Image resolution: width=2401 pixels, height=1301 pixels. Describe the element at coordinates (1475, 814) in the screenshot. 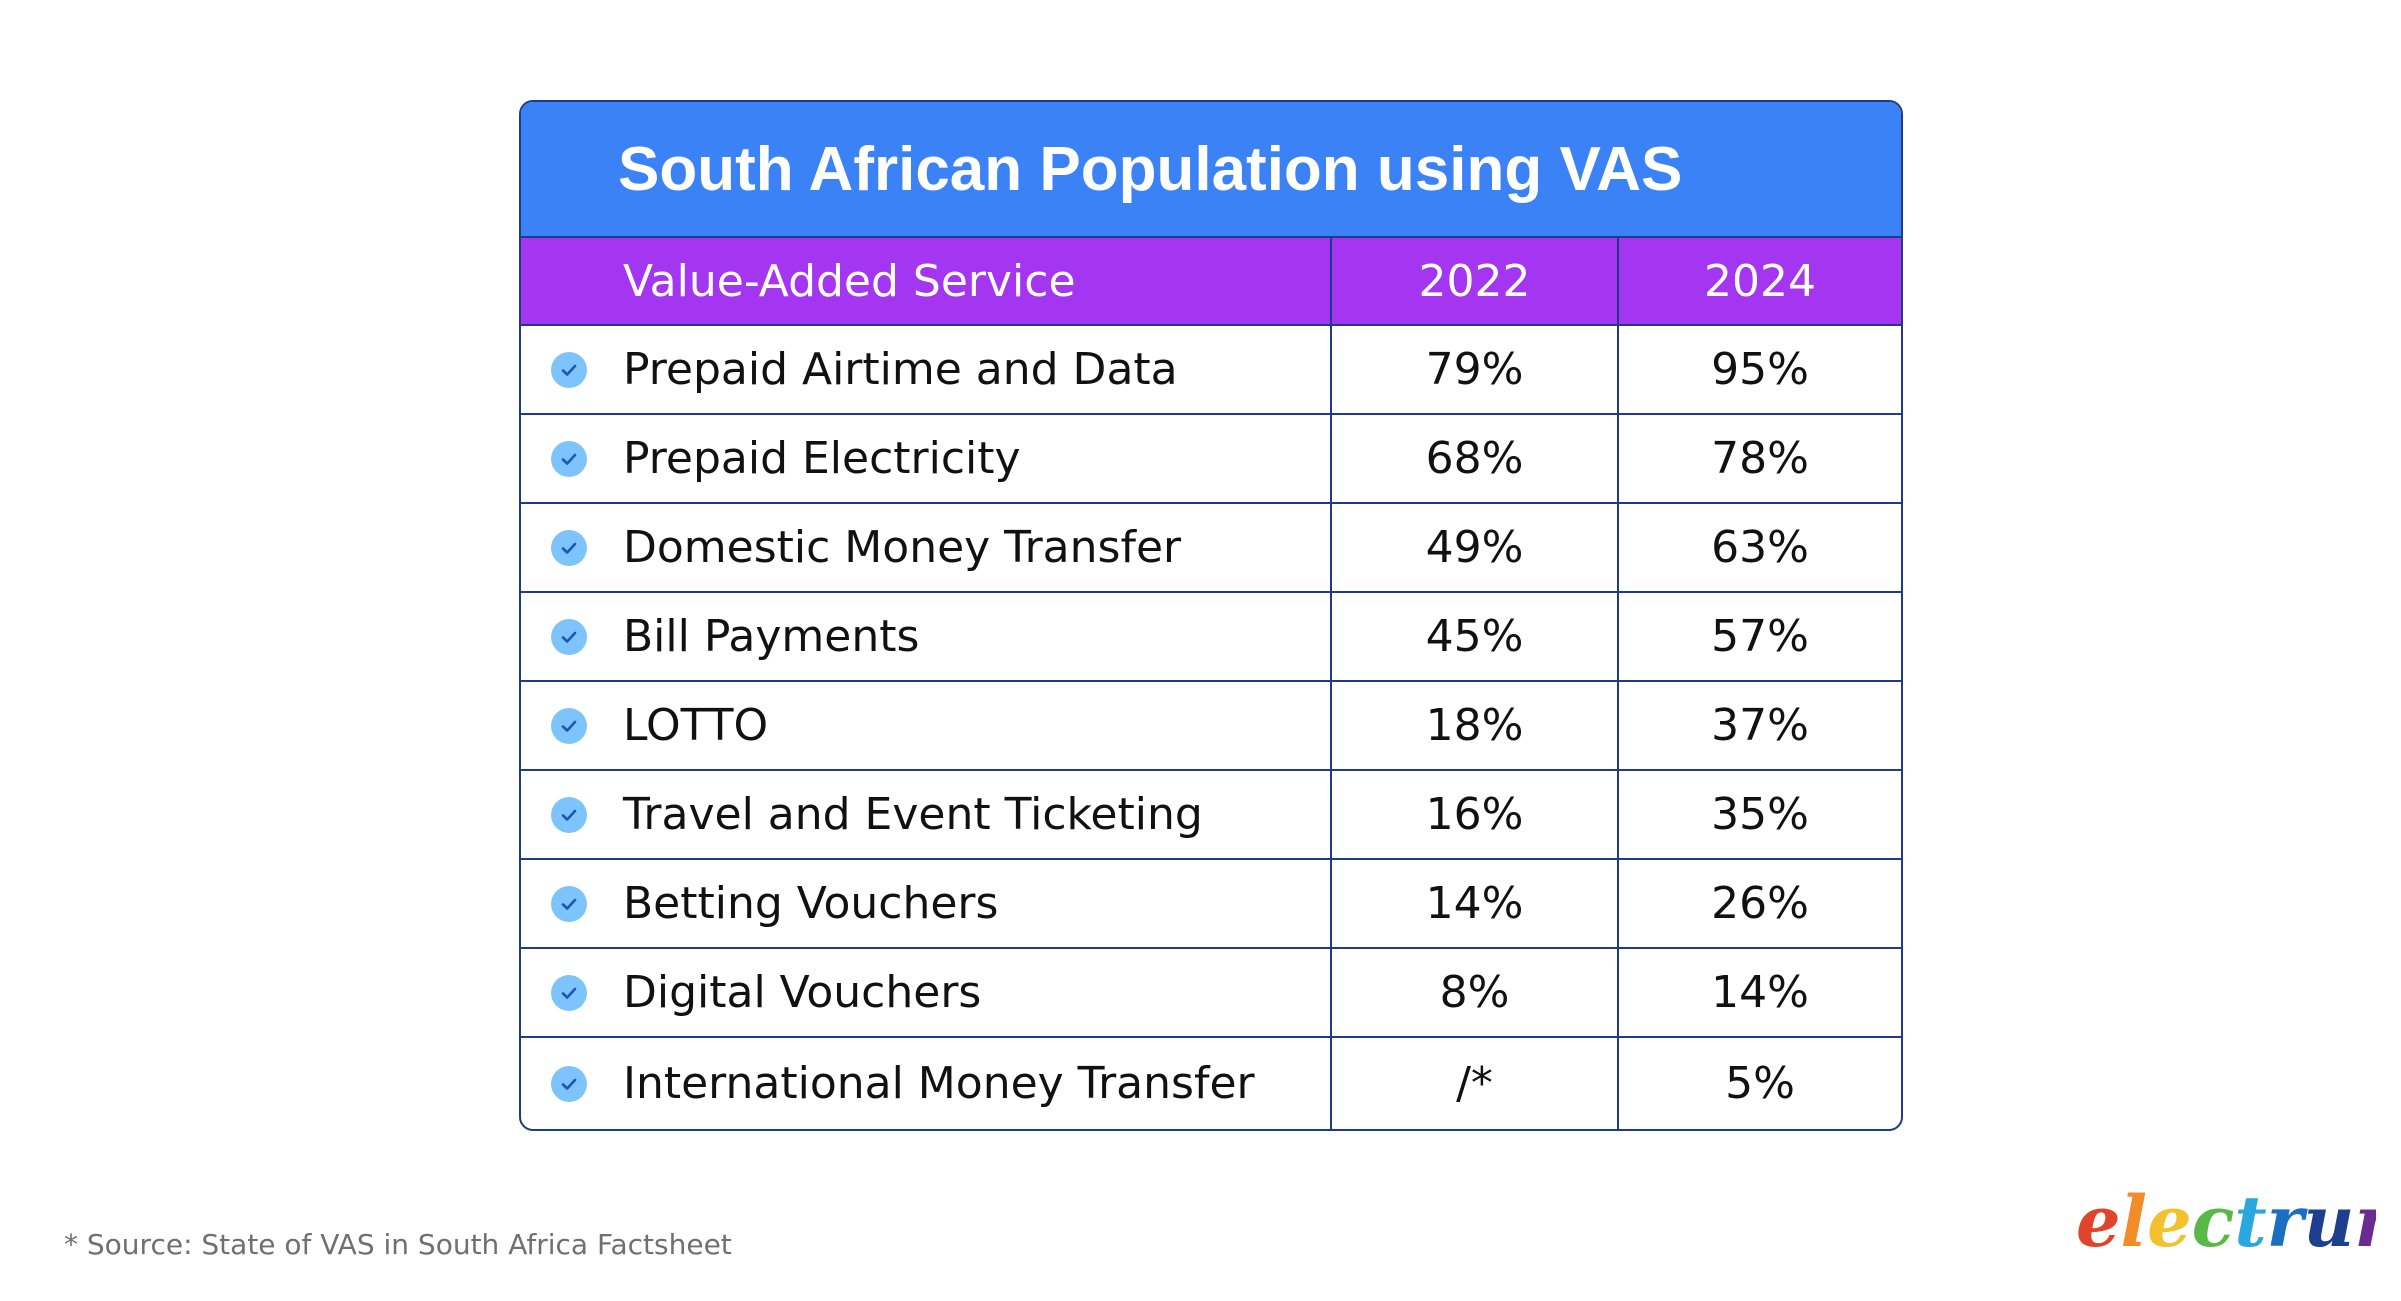

I see `cell-2022: 16%` at that location.